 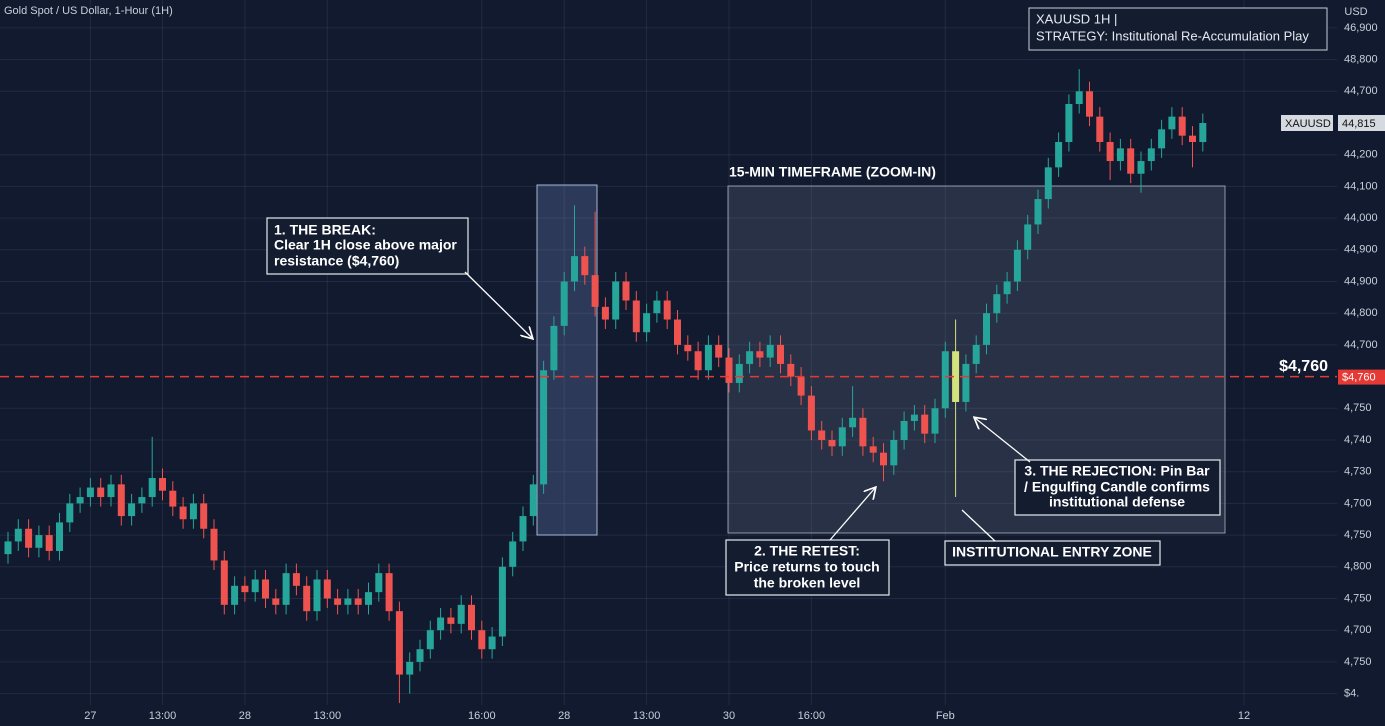 I want to click on callout-text: 3. THE REJECTION: Pin Bar, so click(x=1117, y=471).